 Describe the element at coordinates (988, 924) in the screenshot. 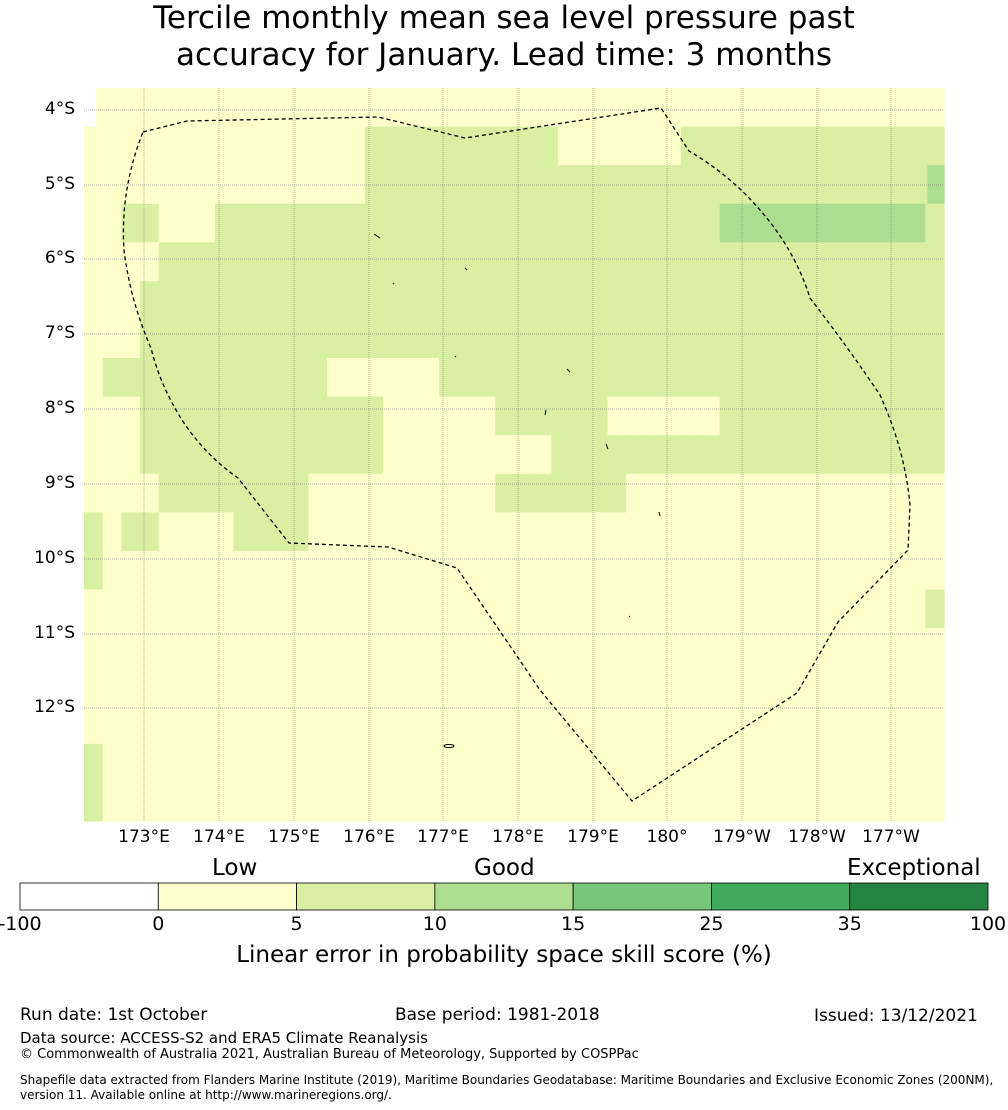

I see `colorbar-tick-label: 100` at that location.